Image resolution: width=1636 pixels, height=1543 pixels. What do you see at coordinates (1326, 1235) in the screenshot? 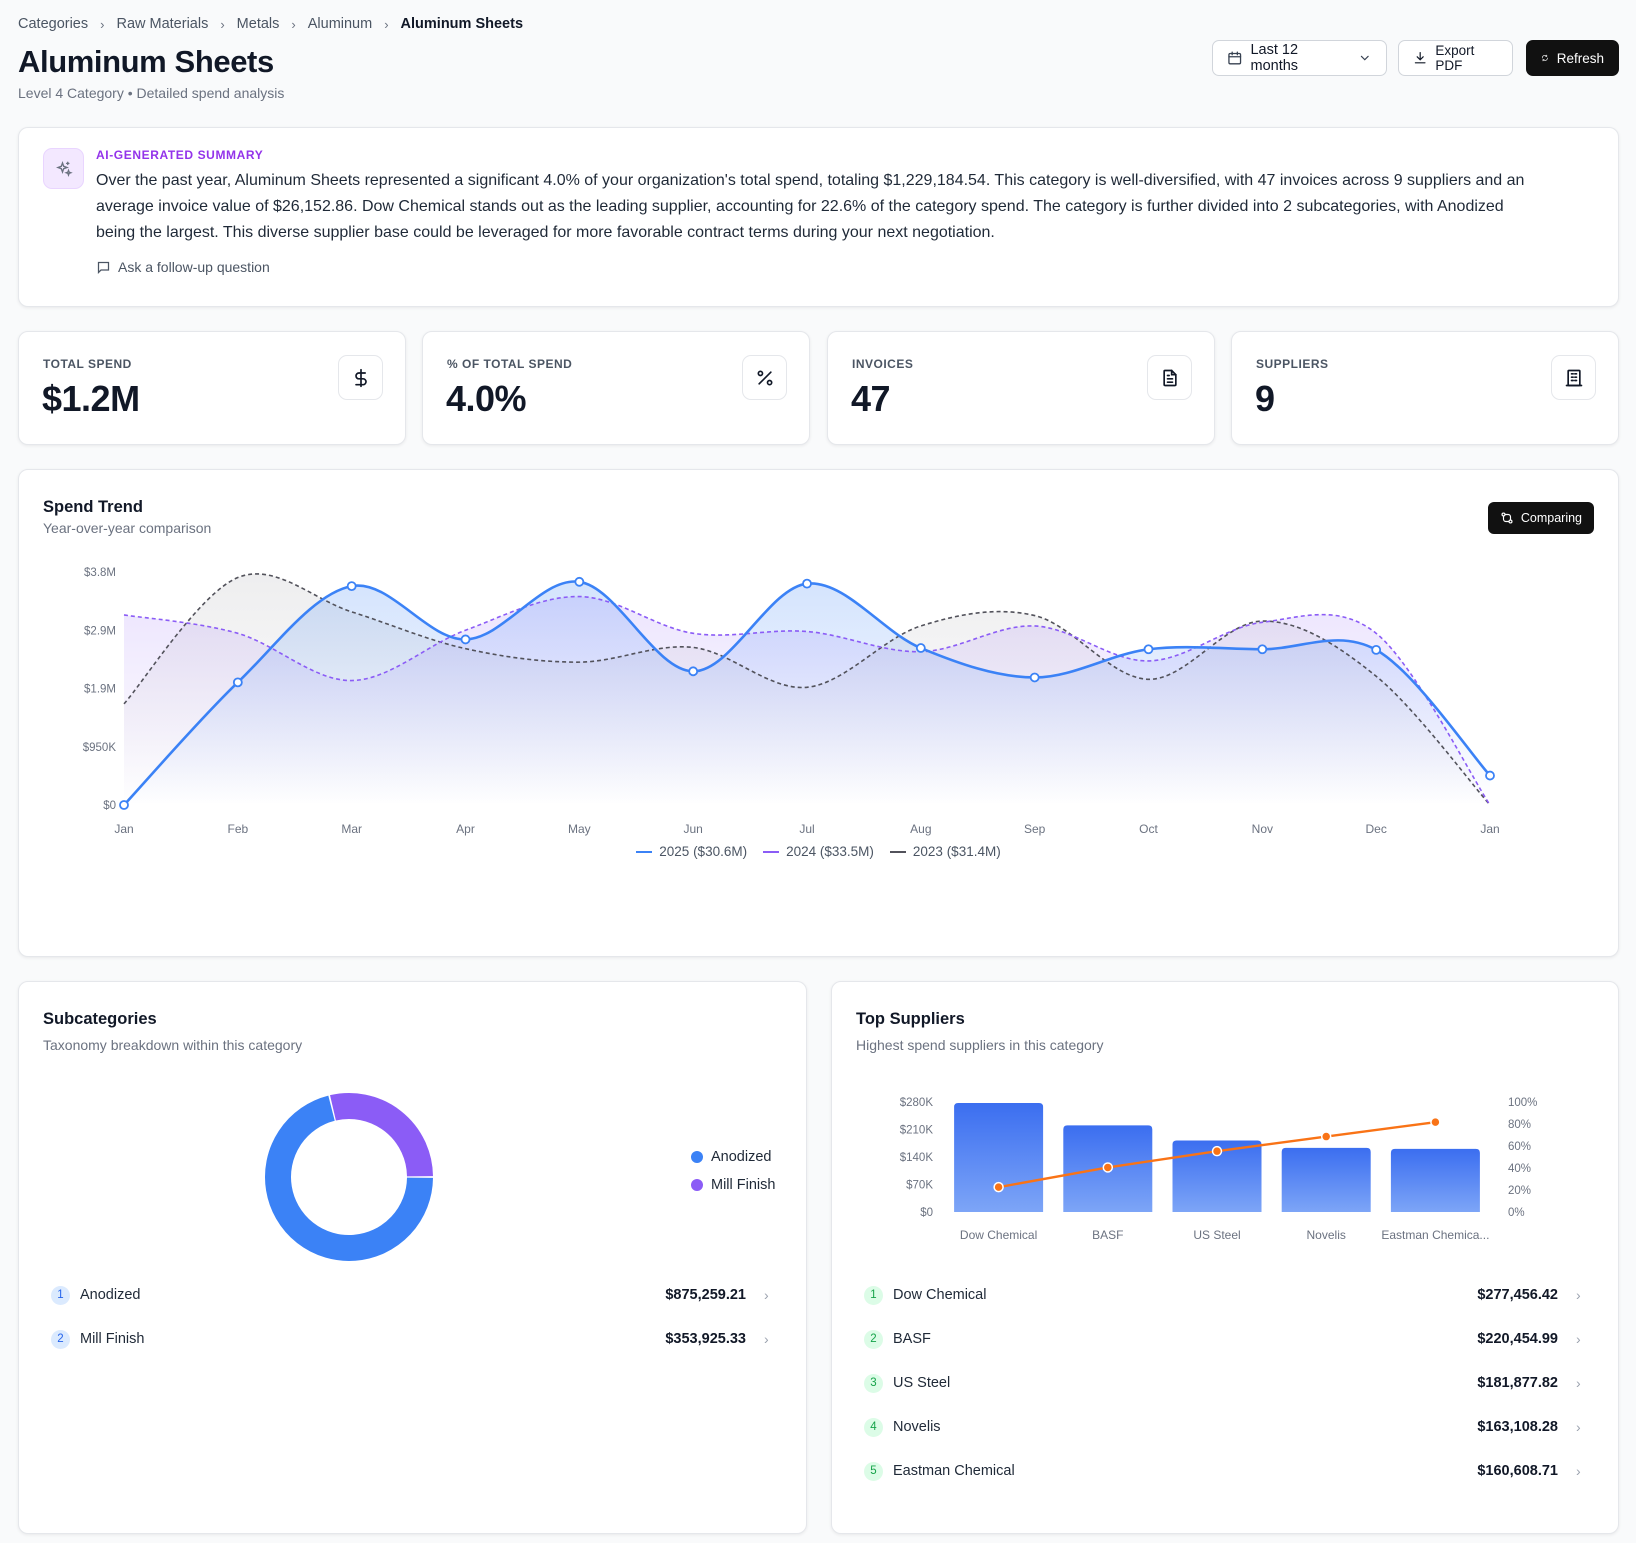
I see `x-tick-label: Novelis` at bounding box center [1326, 1235].